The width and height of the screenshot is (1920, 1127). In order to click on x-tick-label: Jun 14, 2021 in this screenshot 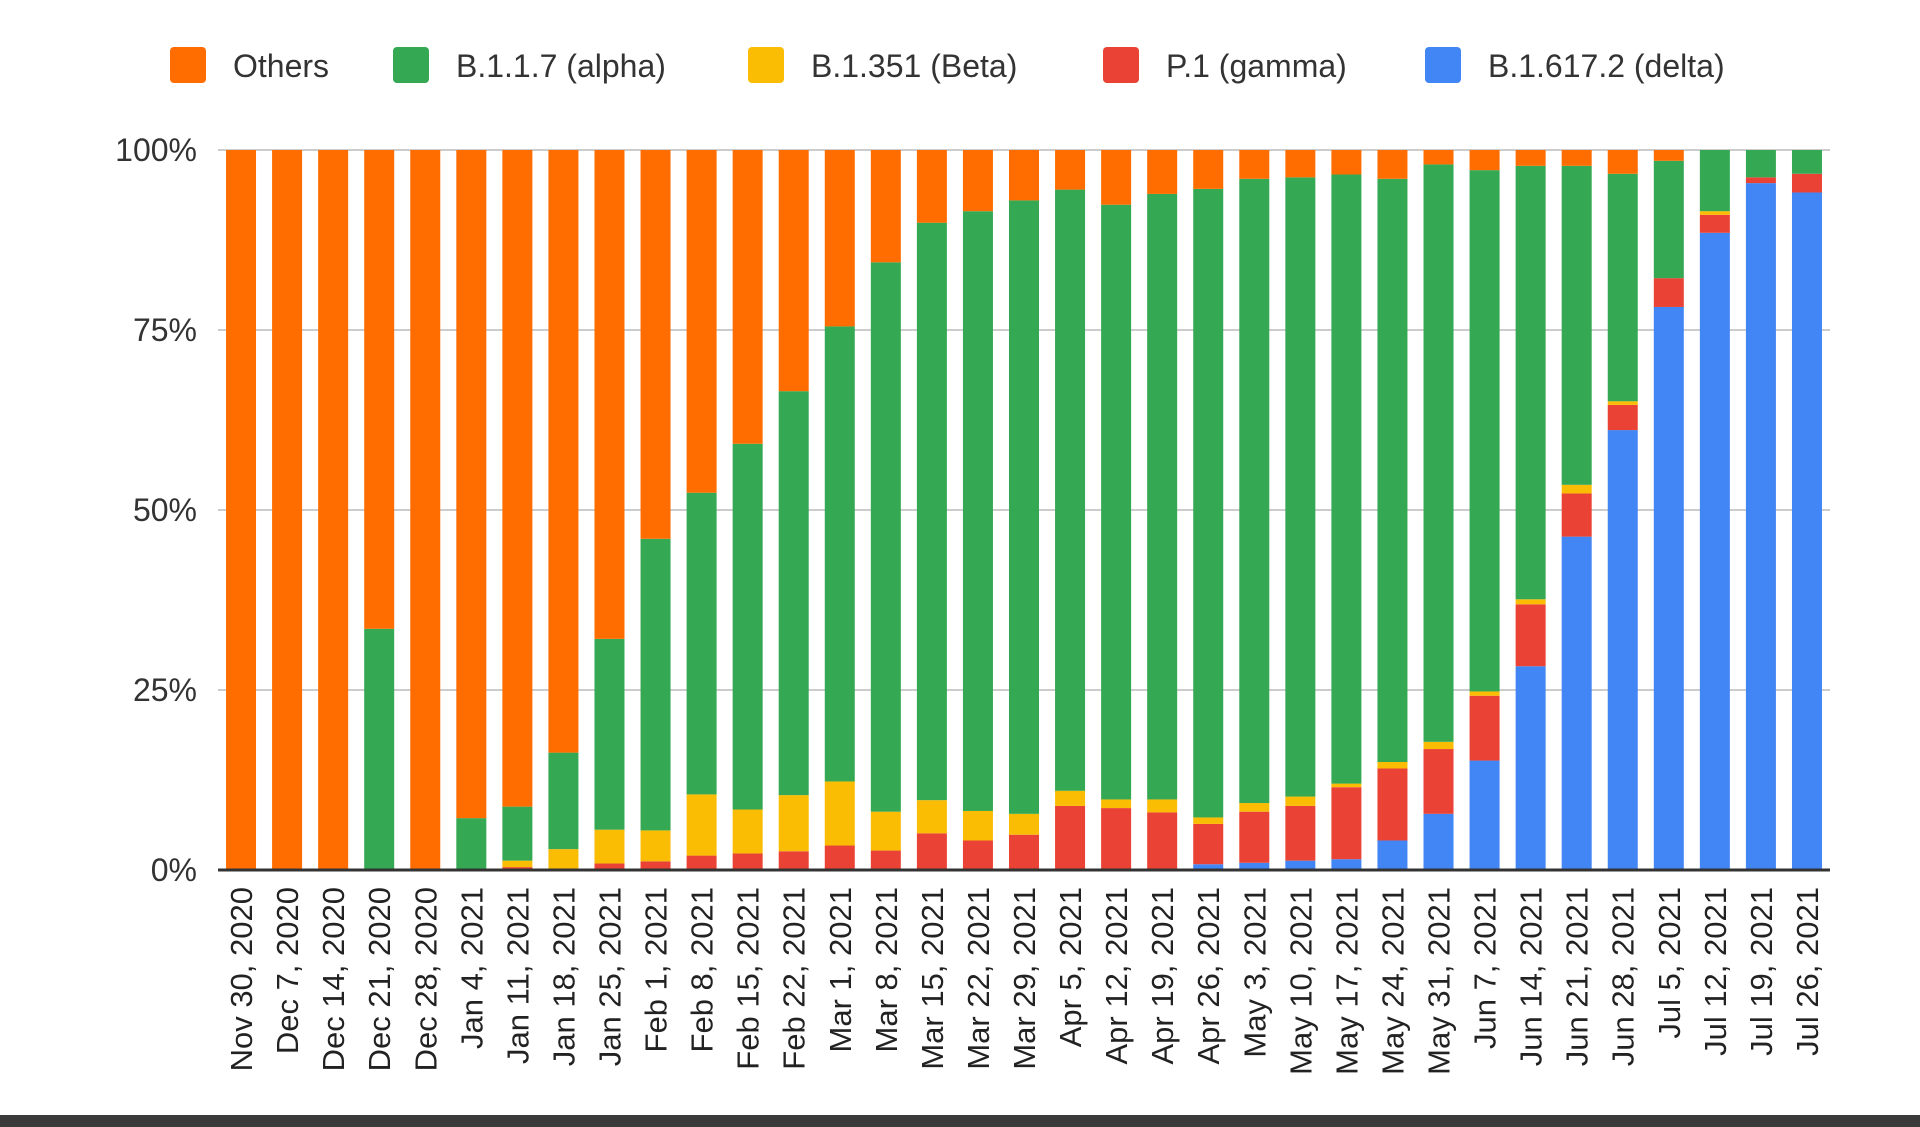, I will do `click(1531, 976)`.